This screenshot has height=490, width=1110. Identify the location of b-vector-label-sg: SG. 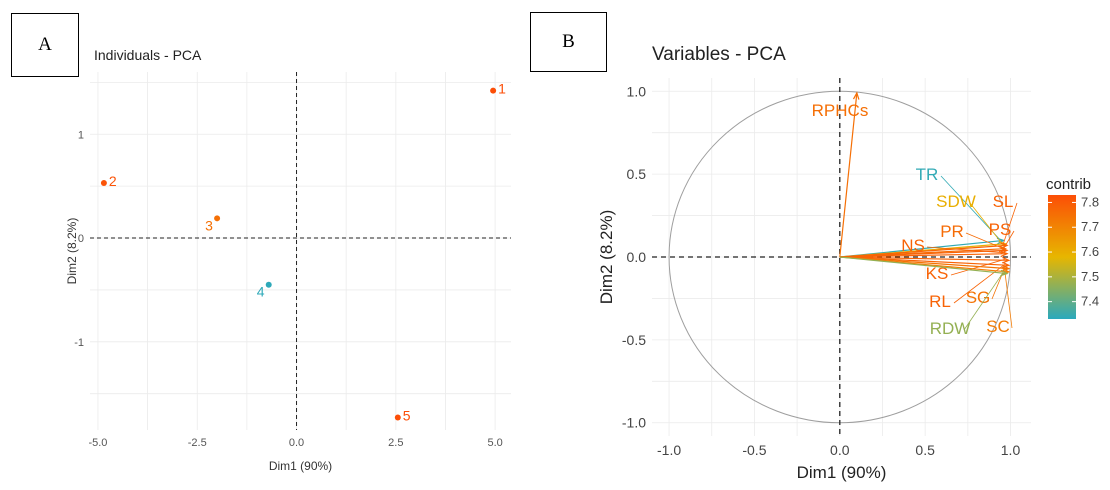
(978, 297).